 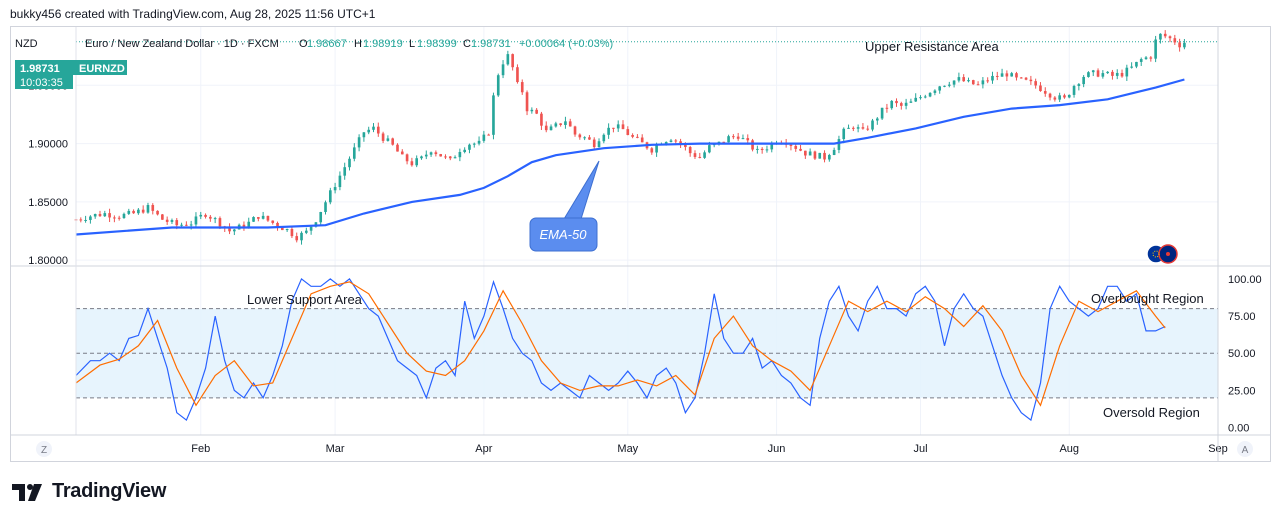 What do you see at coordinates (71, 67) in the screenshot?
I see `price-badge-top` at bounding box center [71, 67].